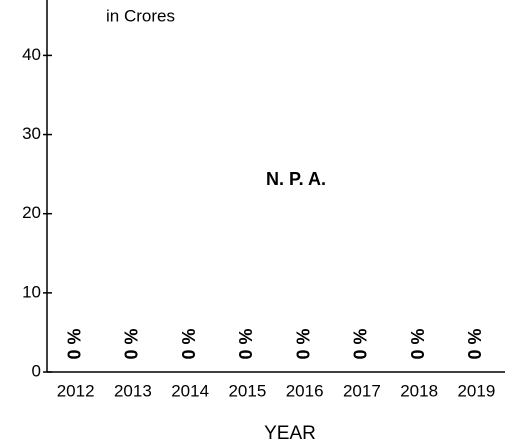  I want to click on y-tick-label: 10, so click(31, 291).